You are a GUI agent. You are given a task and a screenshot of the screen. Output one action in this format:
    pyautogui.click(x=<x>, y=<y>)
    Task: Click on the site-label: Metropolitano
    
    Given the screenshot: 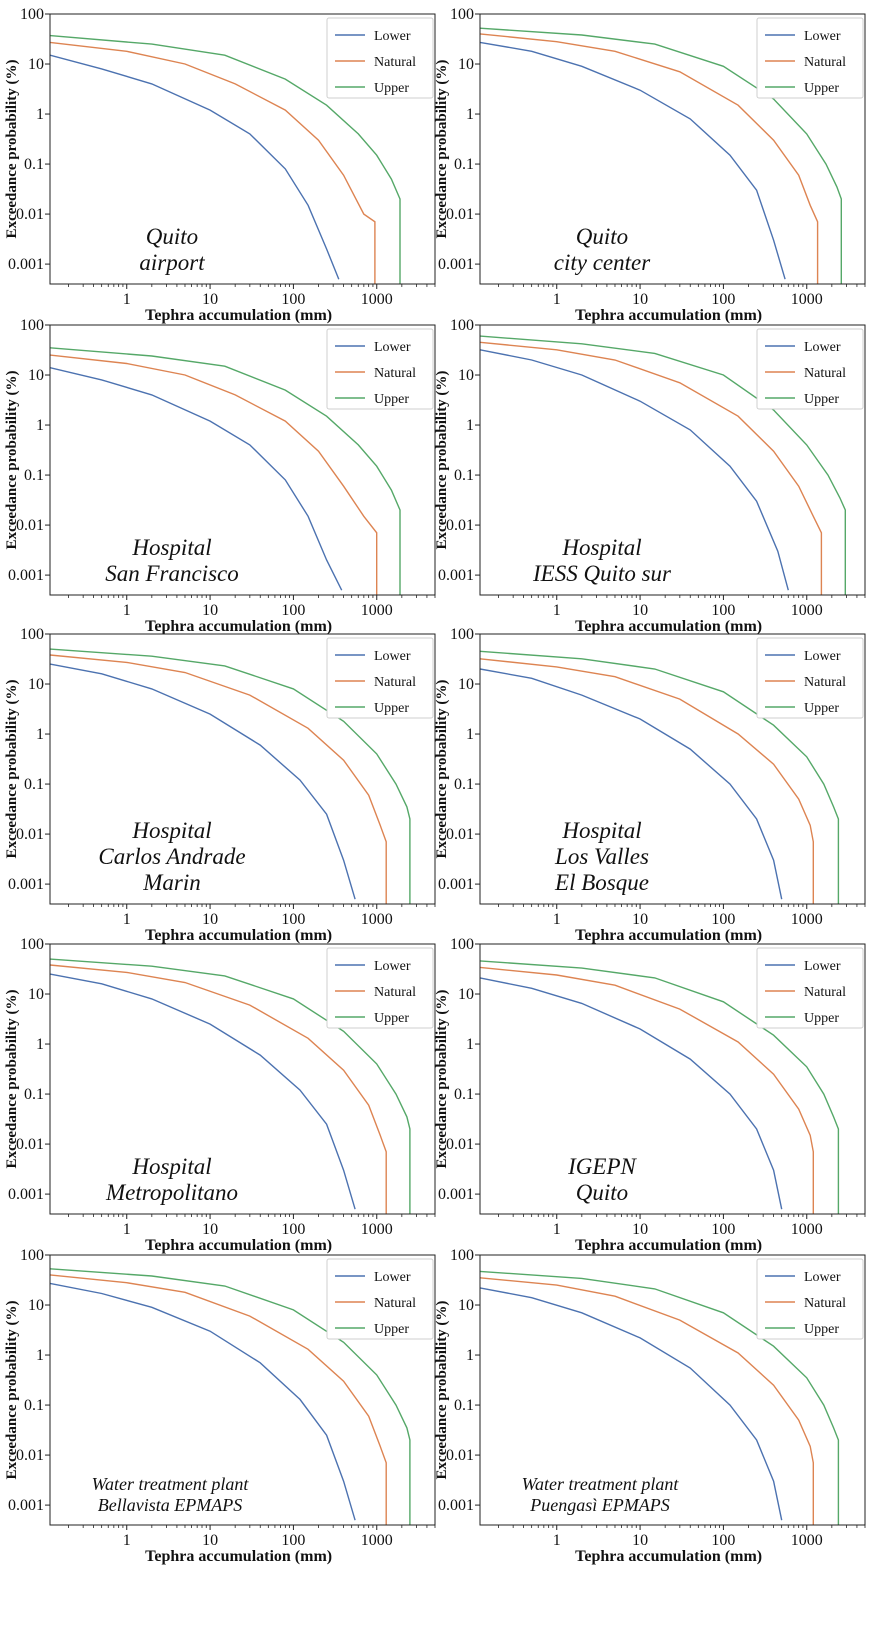 What is the action you would take?
    pyautogui.click(x=171, y=1192)
    